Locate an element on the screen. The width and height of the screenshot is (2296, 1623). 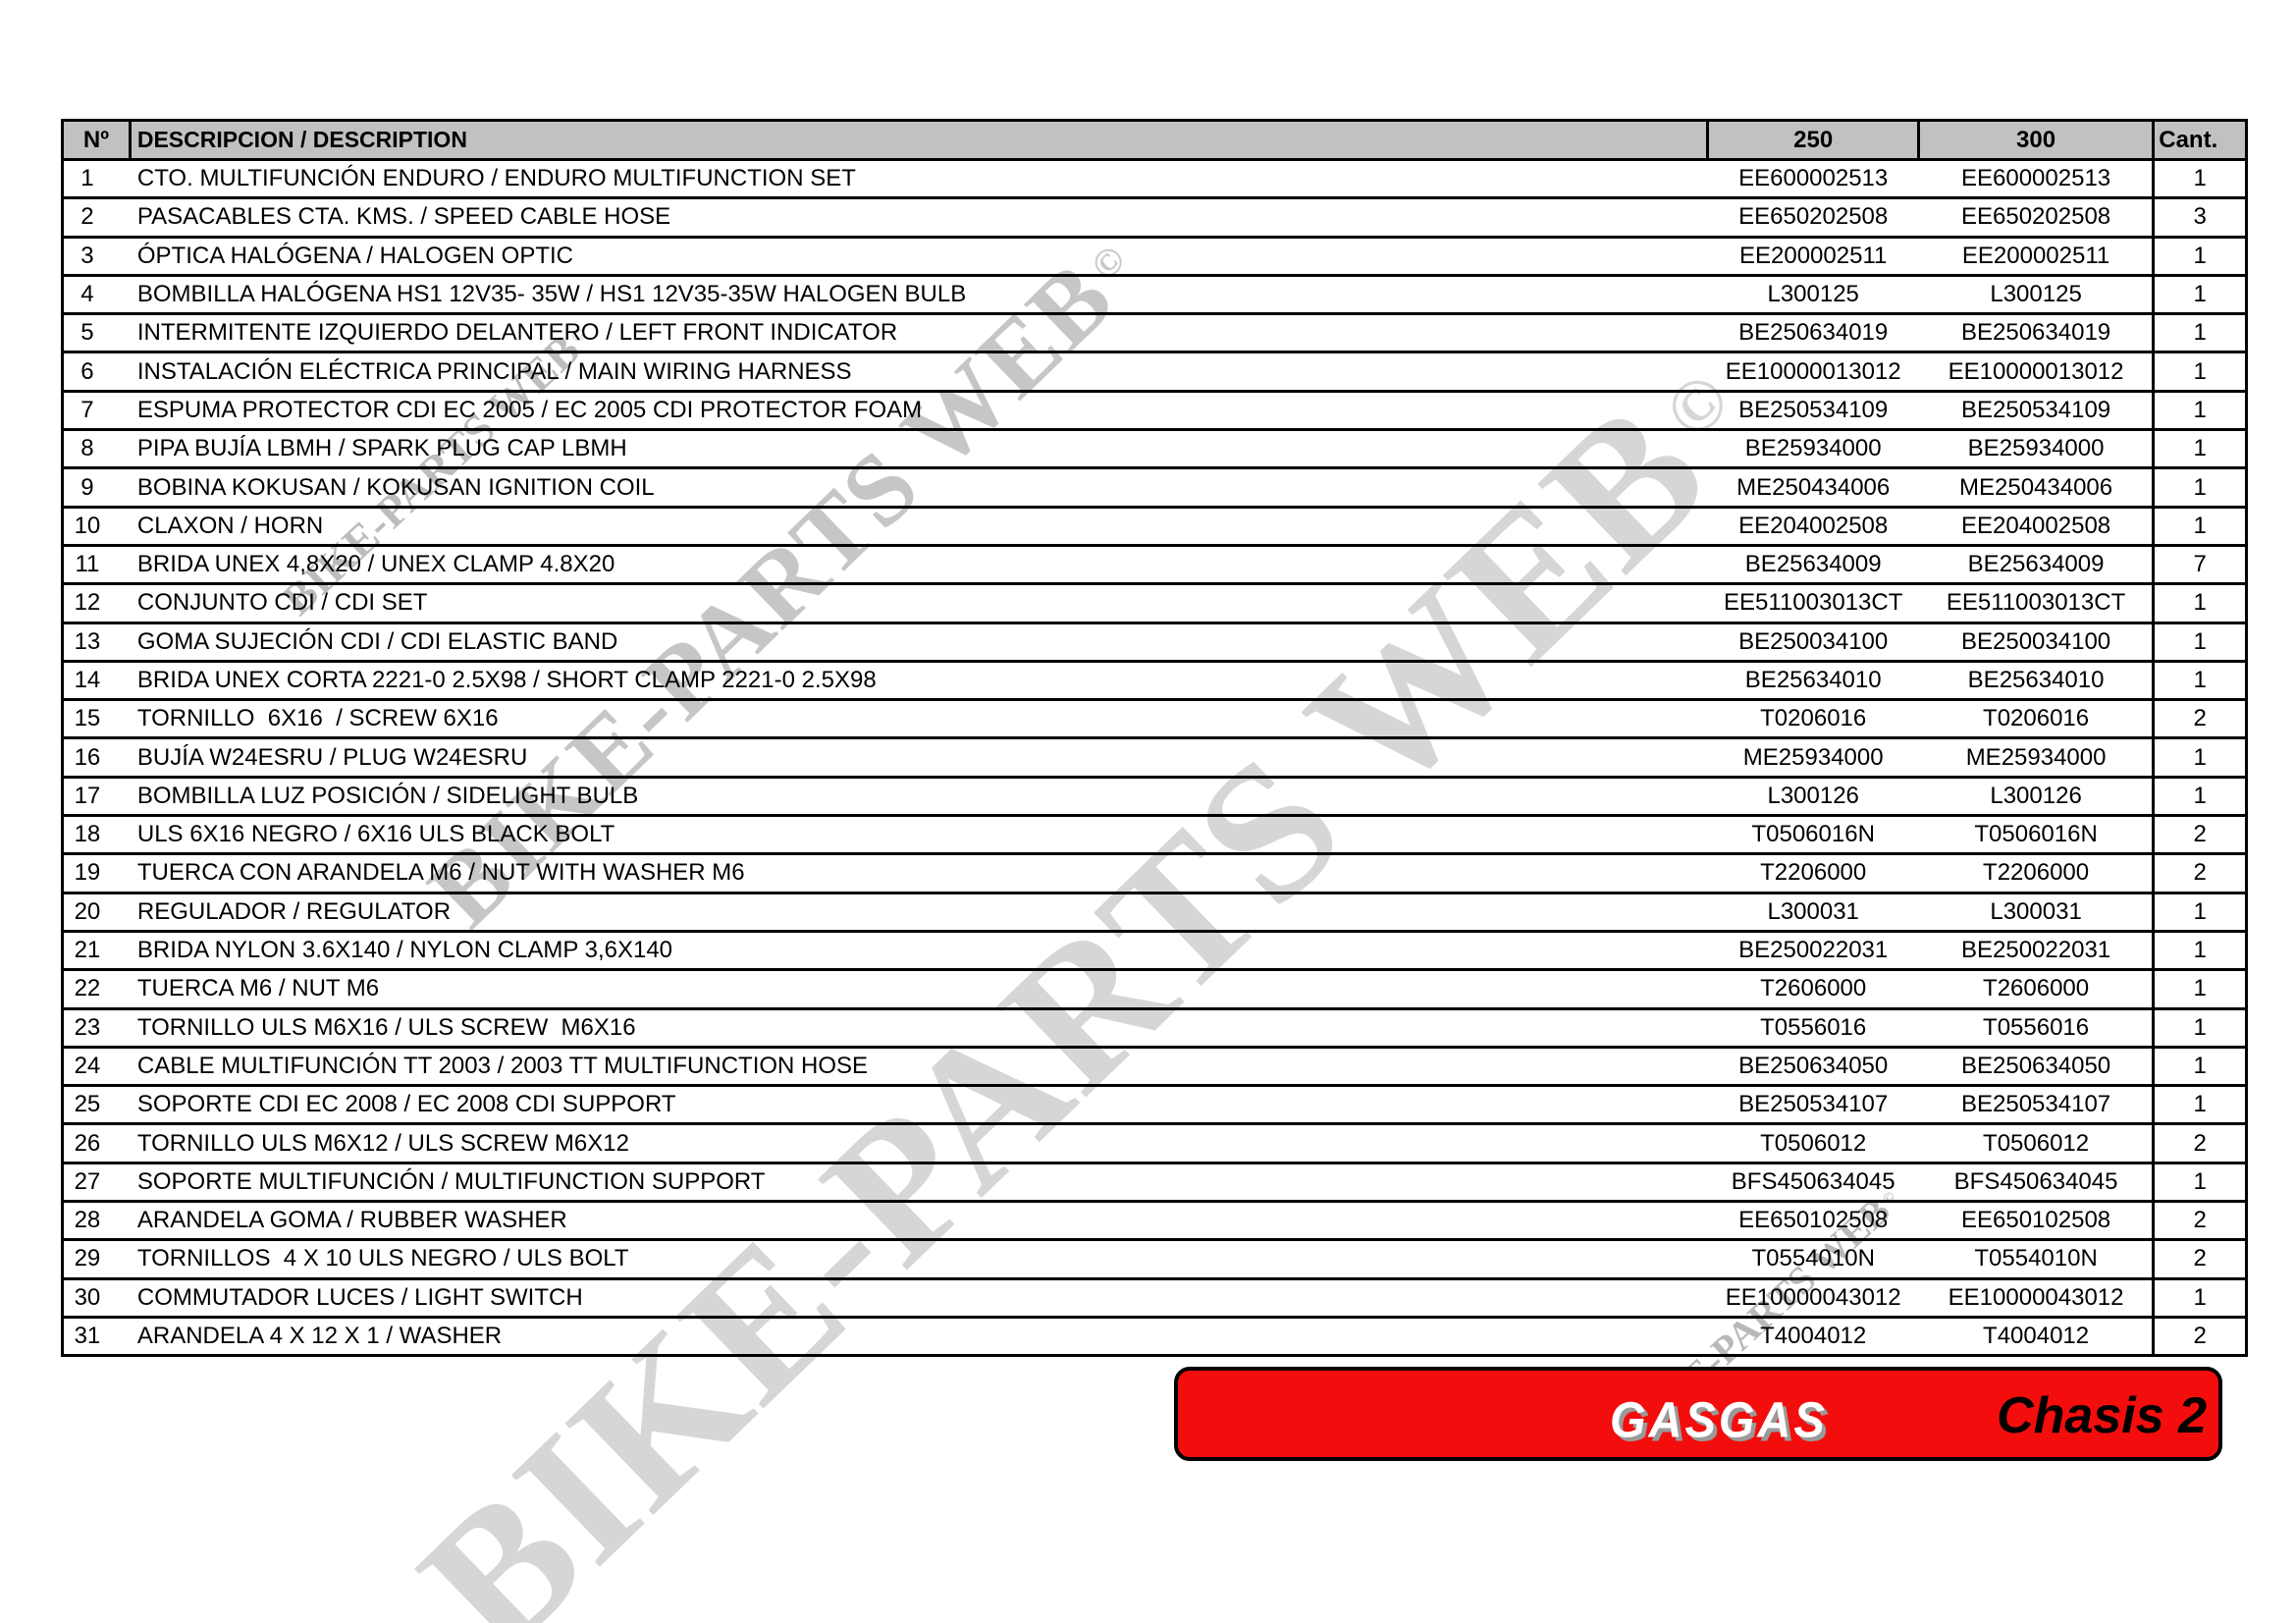
row-partnum-250: EE200002511 is located at coordinates (1814, 255).